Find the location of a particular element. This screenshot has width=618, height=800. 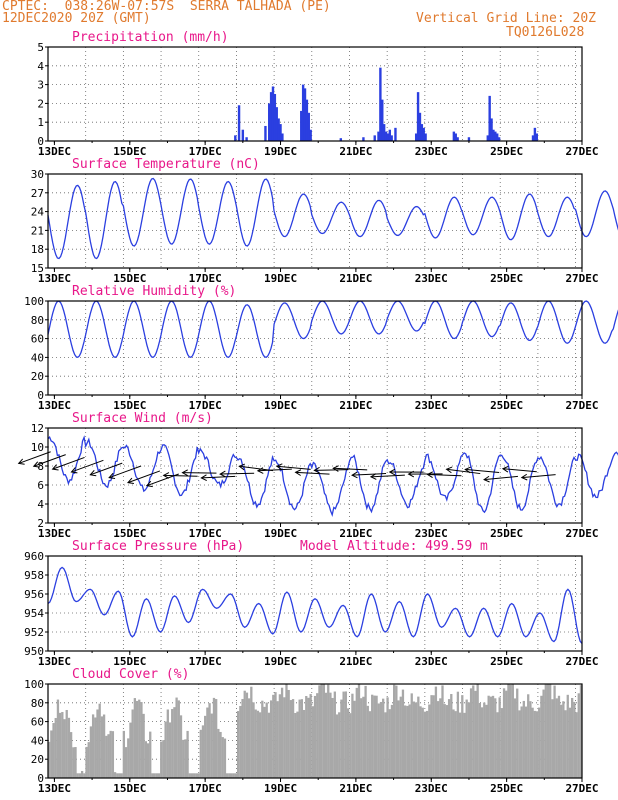

y-tick-label: 0 is located at coordinates (40, 141).